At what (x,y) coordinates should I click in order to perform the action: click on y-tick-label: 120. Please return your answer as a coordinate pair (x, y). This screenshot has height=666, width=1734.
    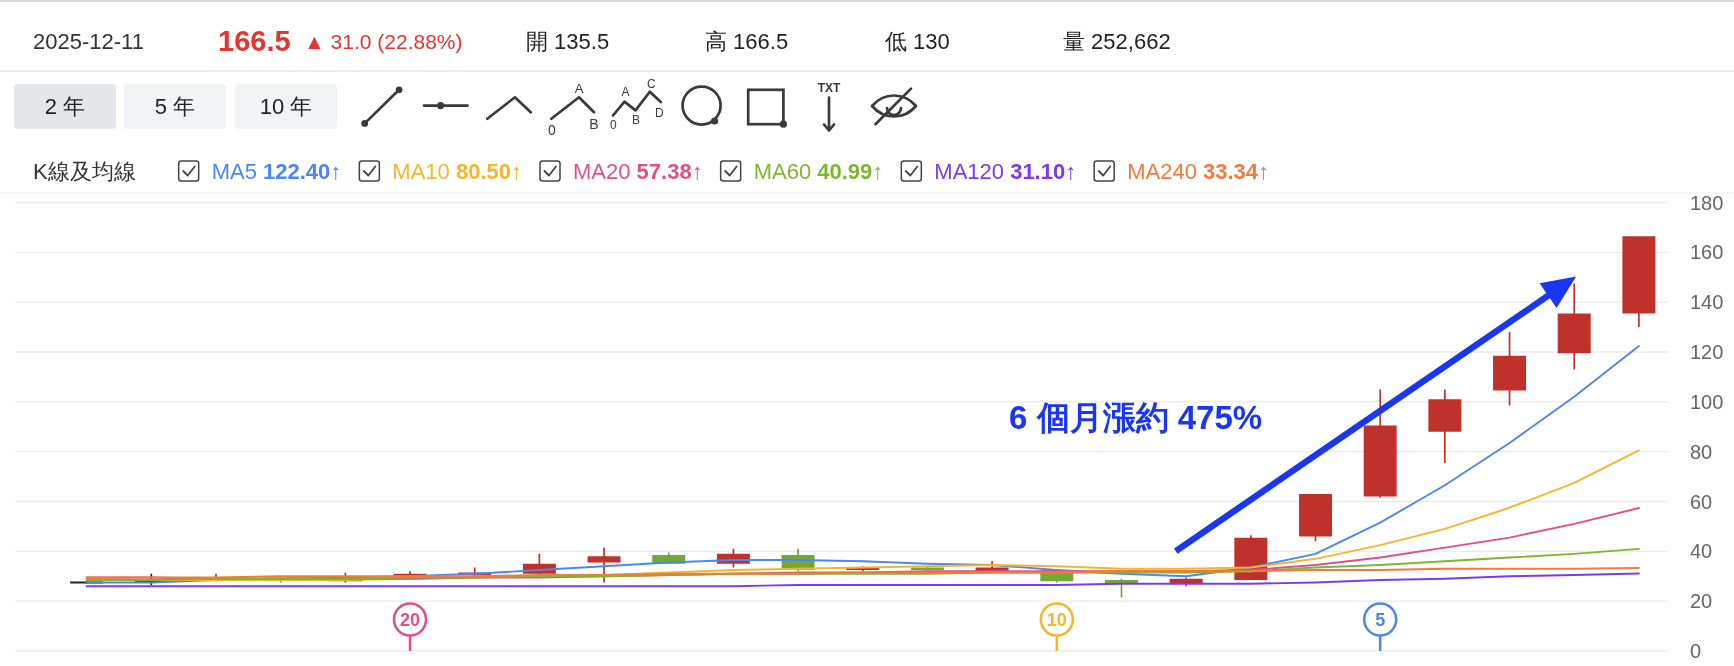
    Looking at the image, I should click on (1707, 352).